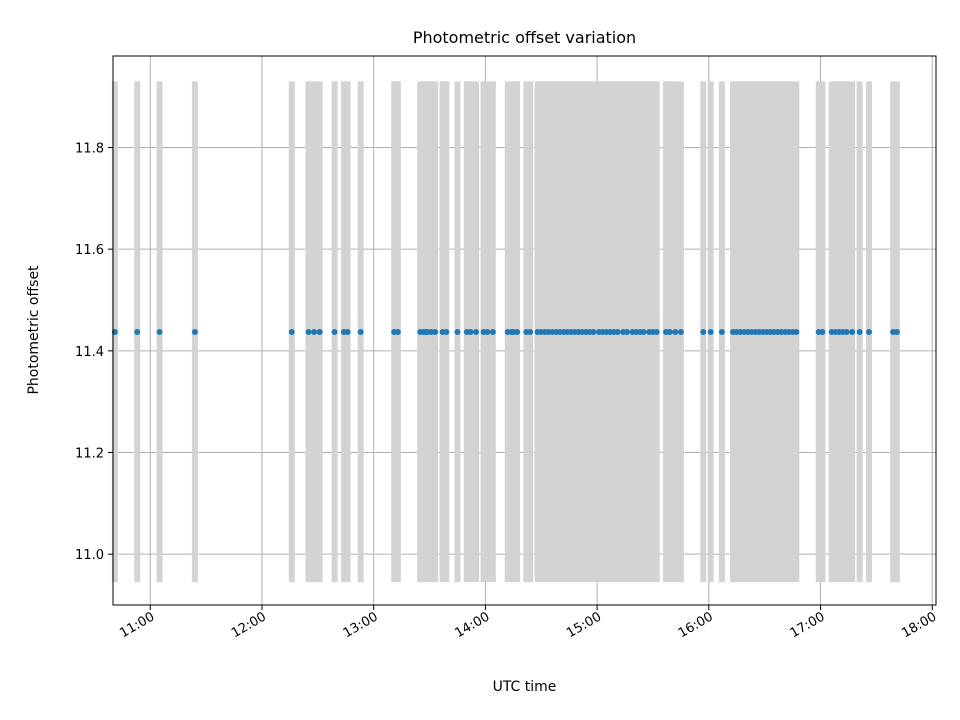 This screenshot has height=720, width=960. I want to click on x-tick-label: 18:00, so click(919, 625).